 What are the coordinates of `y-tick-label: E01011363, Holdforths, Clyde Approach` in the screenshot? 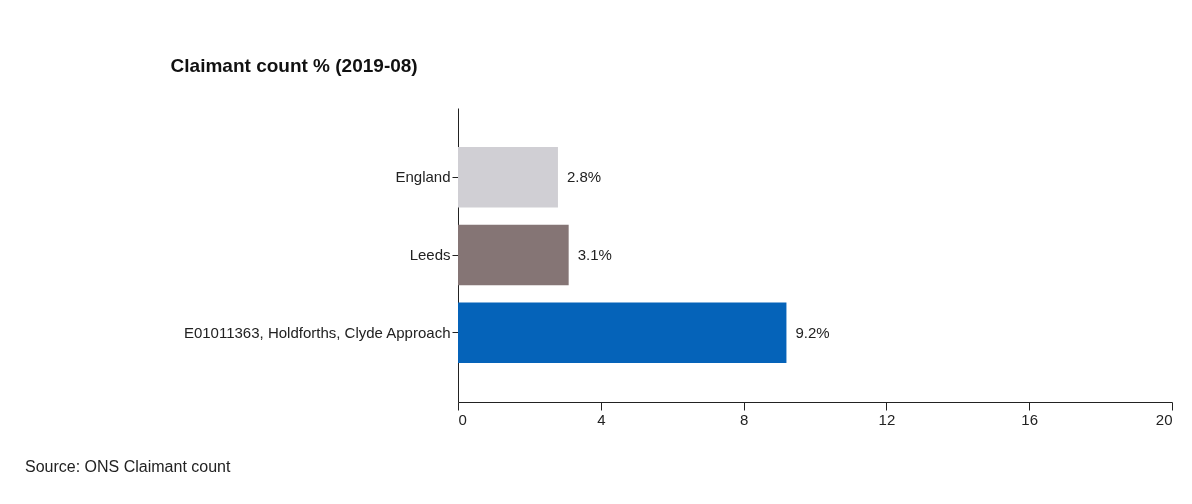 It's located at (317, 332).